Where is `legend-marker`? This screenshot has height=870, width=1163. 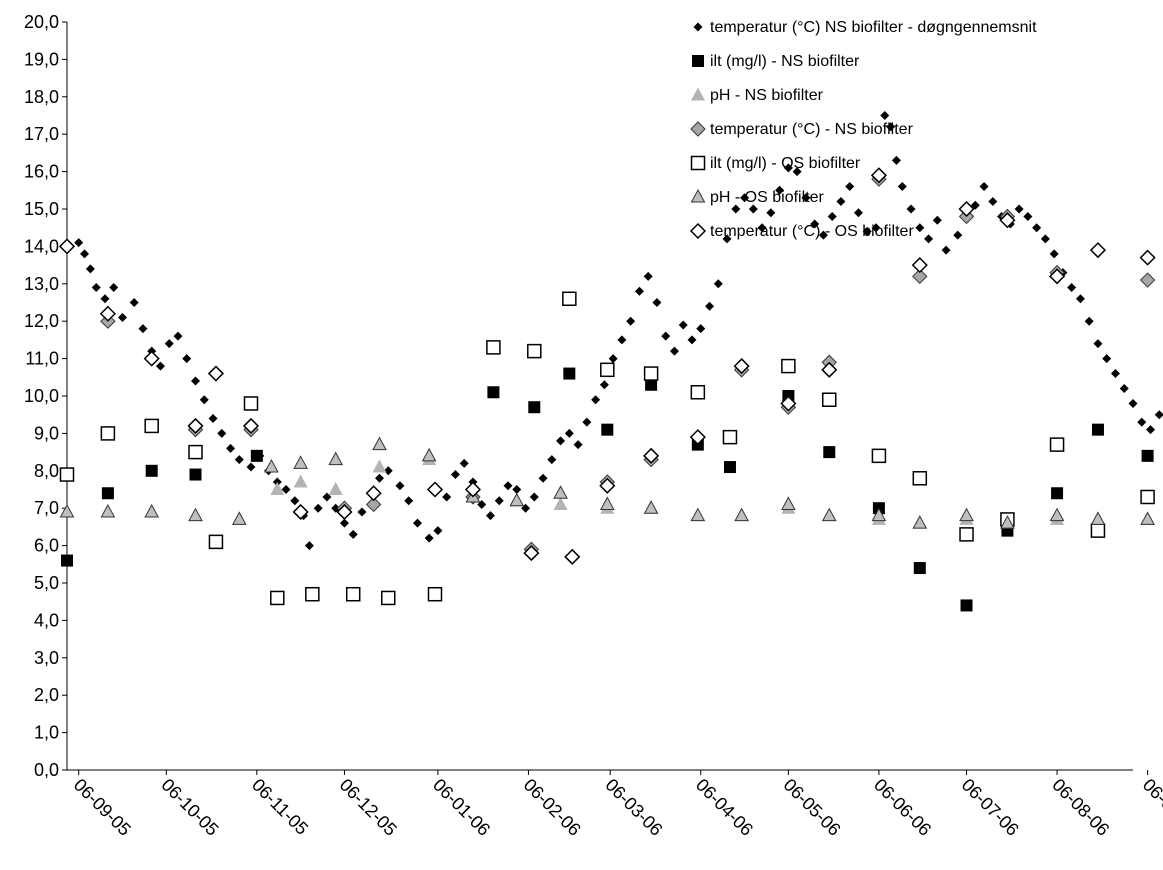 legend-marker is located at coordinates (698, 61).